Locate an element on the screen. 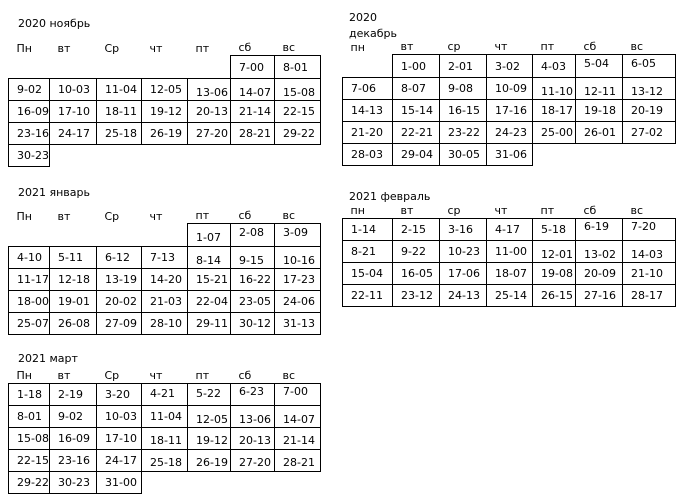 The image size is (682, 497). calendar-cell: 22-04 is located at coordinates (209, 301).